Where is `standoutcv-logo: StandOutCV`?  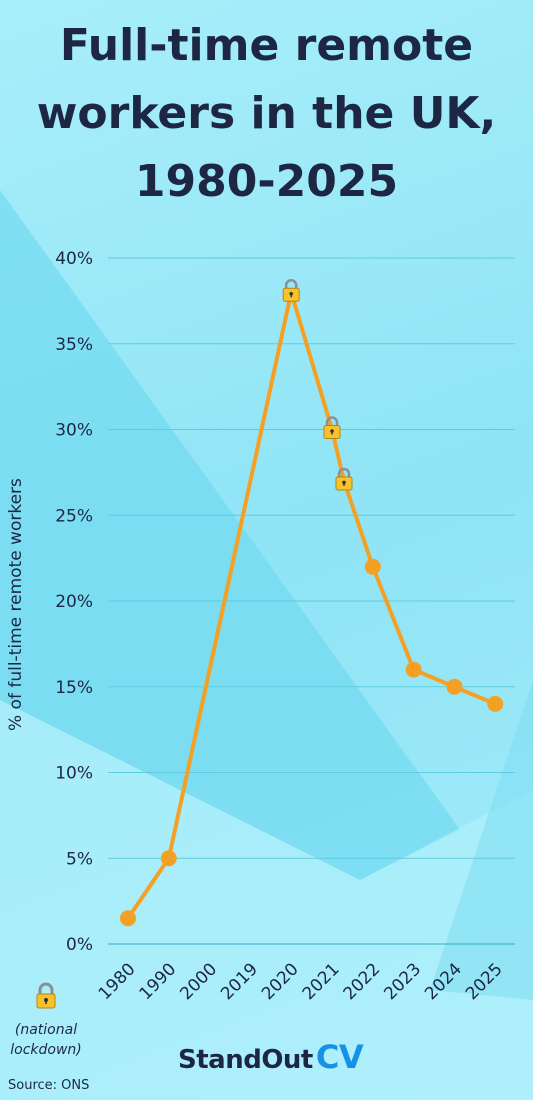
standoutcv-logo: StandOutCV is located at coordinates (271, 1057).